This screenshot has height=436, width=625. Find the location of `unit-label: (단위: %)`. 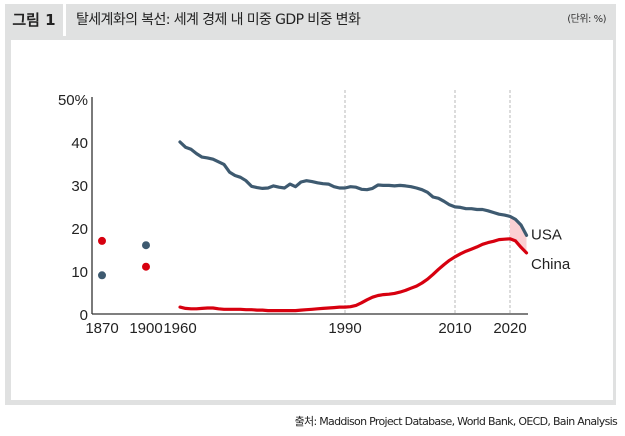

unit-label: (단위: %) is located at coordinates (586, 19).